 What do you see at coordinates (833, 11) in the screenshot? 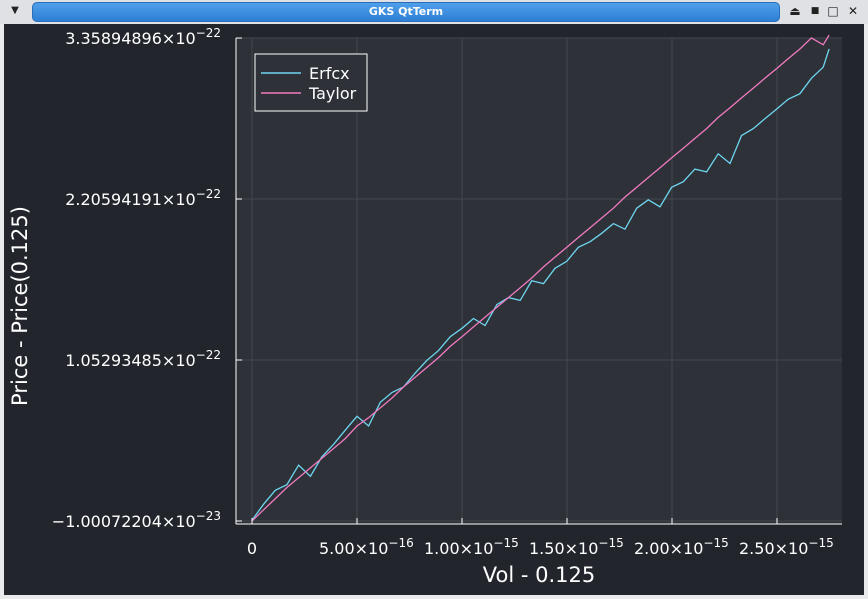
I see `maximize-icon: □` at bounding box center [833, 11].